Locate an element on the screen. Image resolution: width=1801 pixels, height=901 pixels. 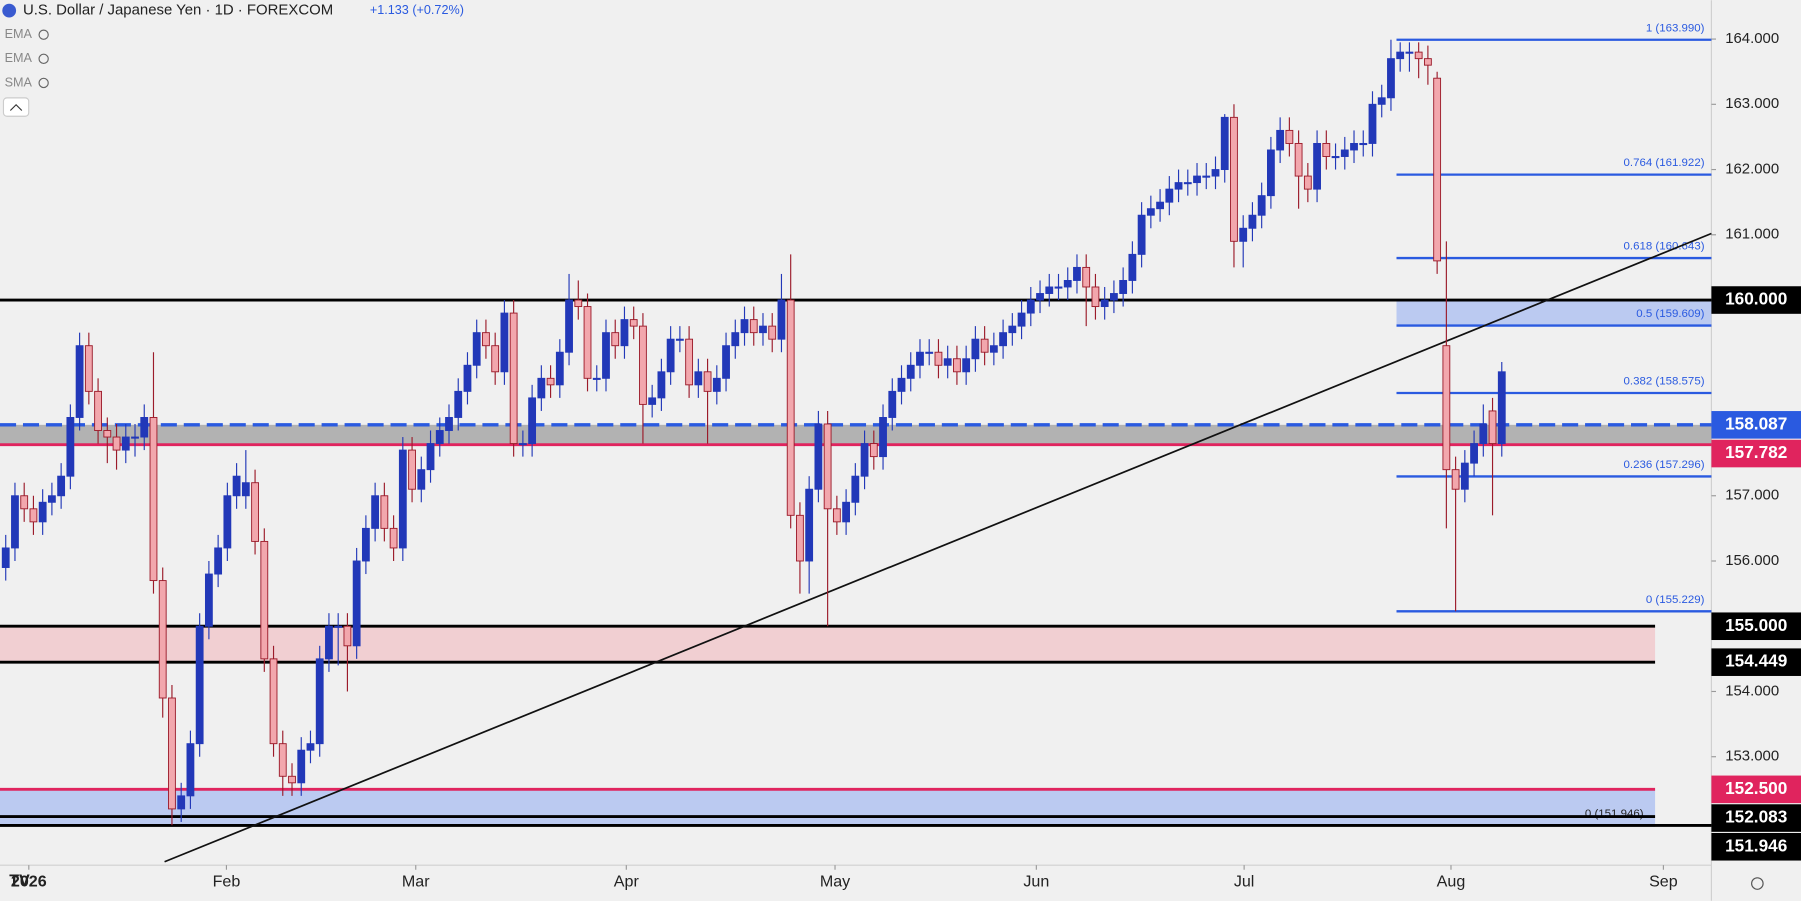
price-tag-label: 151.946 is located at coordinates (1756, 845).